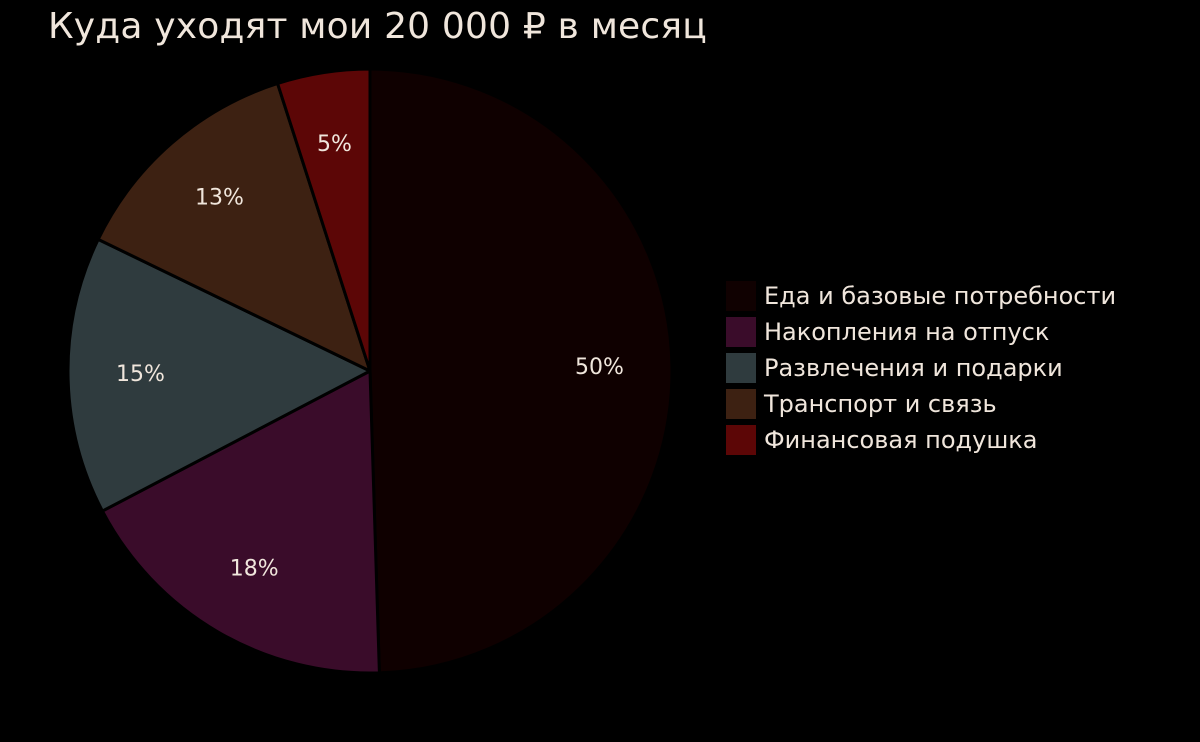 The image size is (1200, 742). I want to click on legend-item-4: Транспорт и связь, so click(921, 404).